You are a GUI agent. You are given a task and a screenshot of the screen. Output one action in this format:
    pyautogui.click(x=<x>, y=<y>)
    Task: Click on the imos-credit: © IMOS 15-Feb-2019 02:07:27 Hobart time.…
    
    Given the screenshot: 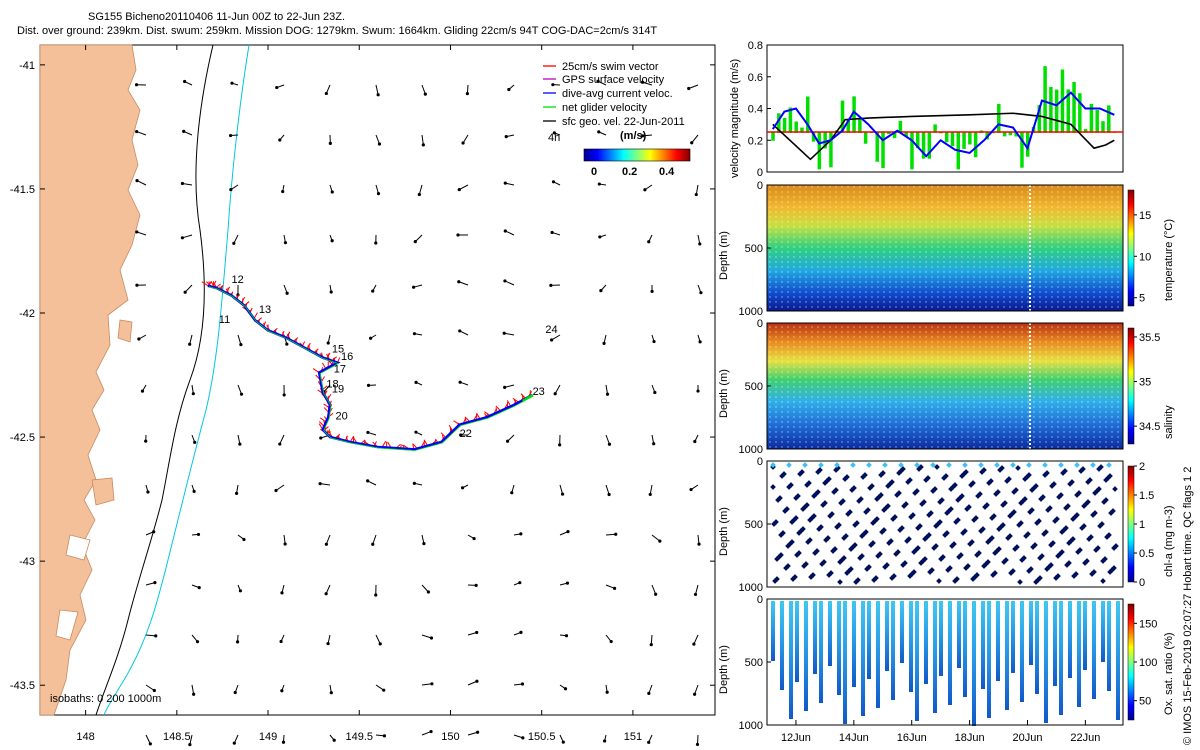 What is the action you would take?
    pyautogui.click(x=1188, y=606)
    